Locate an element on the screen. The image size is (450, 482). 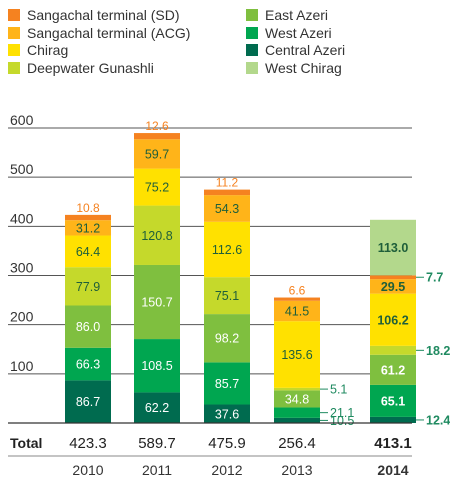
legend-label: Sangachal terminal (ACG) is located at coordinates (109, 32).